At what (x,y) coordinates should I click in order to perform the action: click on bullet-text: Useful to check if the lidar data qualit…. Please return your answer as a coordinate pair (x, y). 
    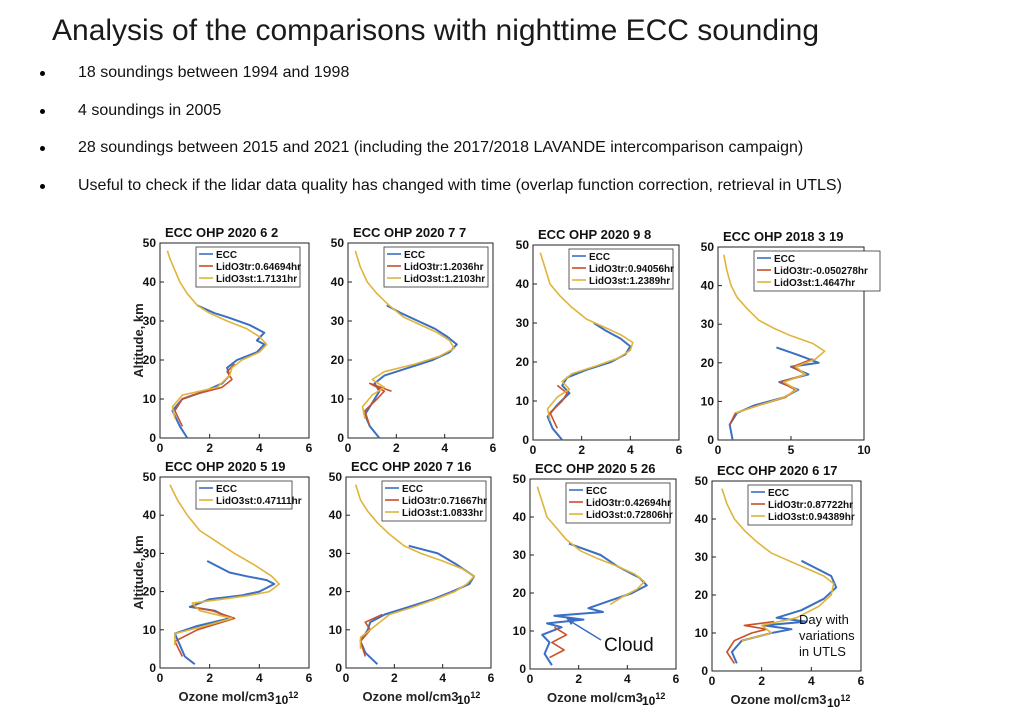
    Looking at the image, I should click on (460, 185).